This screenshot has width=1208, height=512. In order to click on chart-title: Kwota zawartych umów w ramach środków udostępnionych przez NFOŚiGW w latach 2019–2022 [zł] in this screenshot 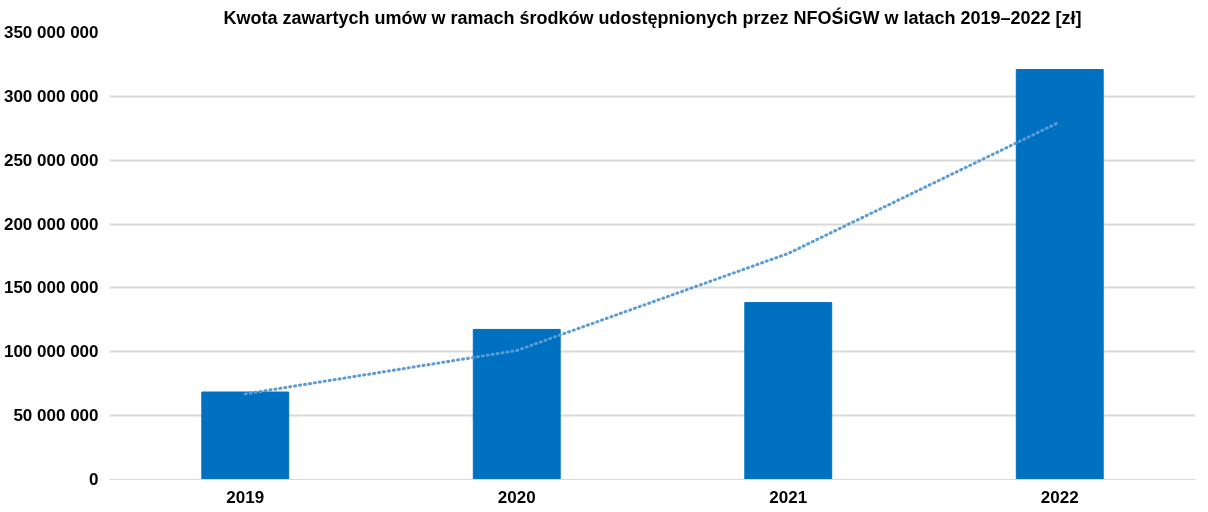, I will do `click(652, 17)`.